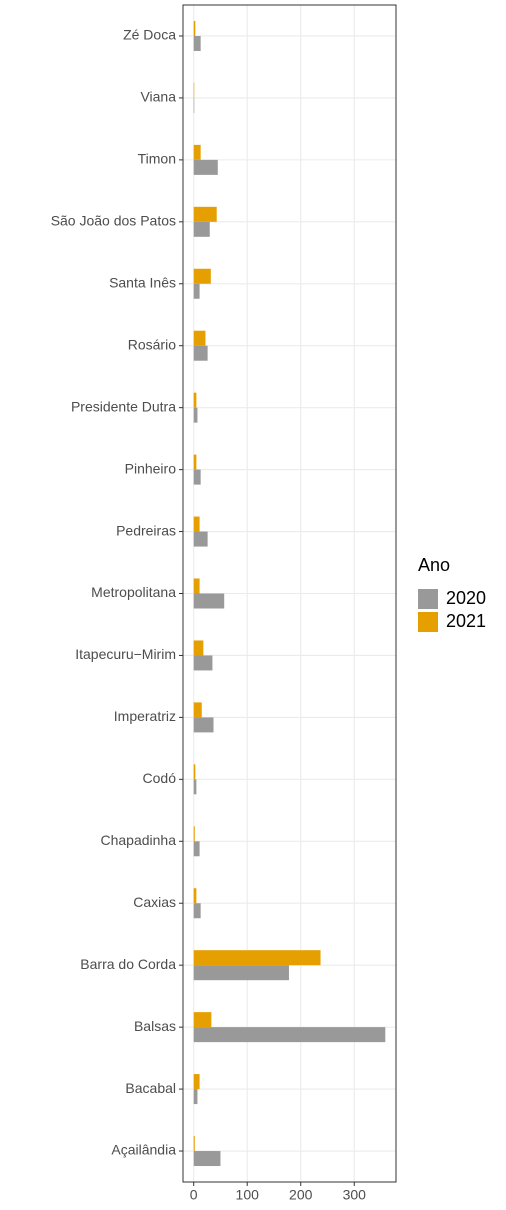 The width and height of the screenshot is (506, 1210). I want to click on y-tick-label: Viana, so click(158, 97).